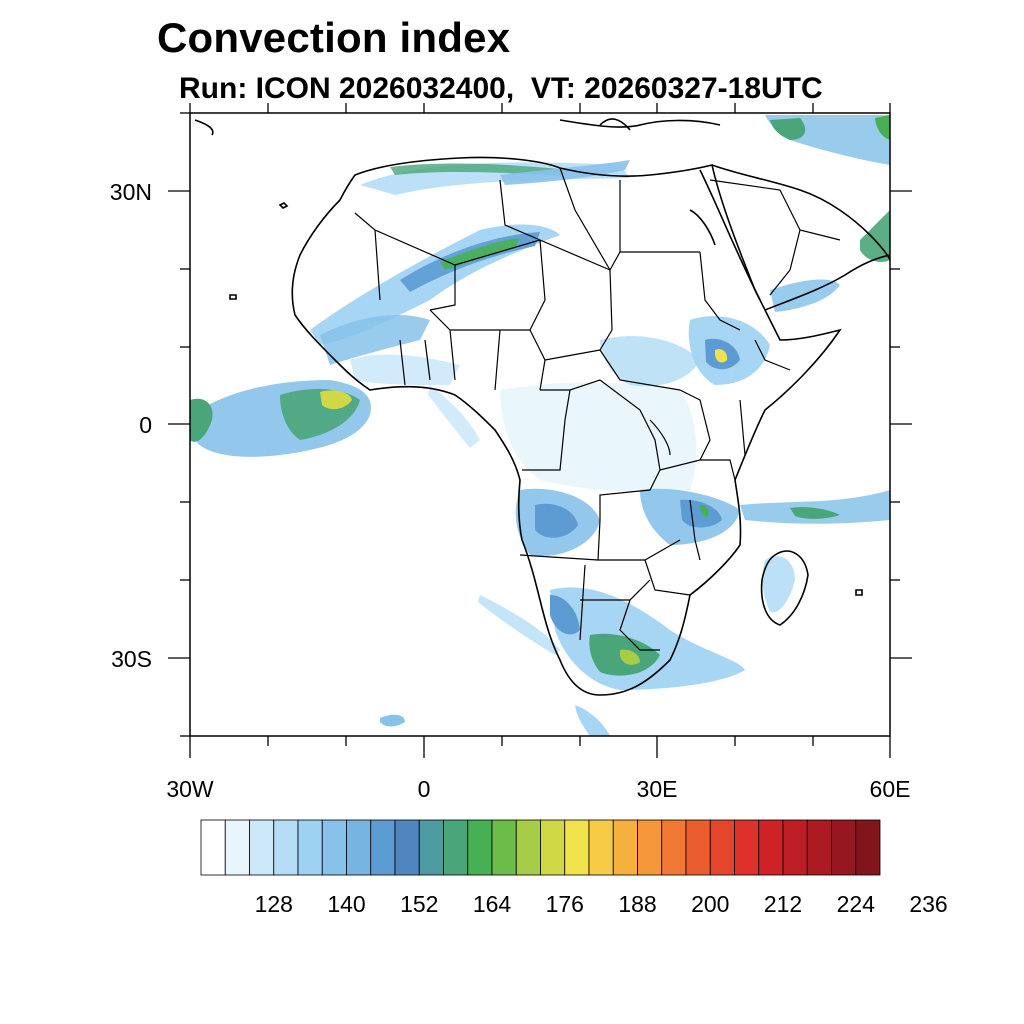 The height and width of the screenshot is (1024, 1024). What do you see at coordinates (190, 789) in the screenshot?
I see `lon-label-30w: 30W` at bounding box center [190, 789].